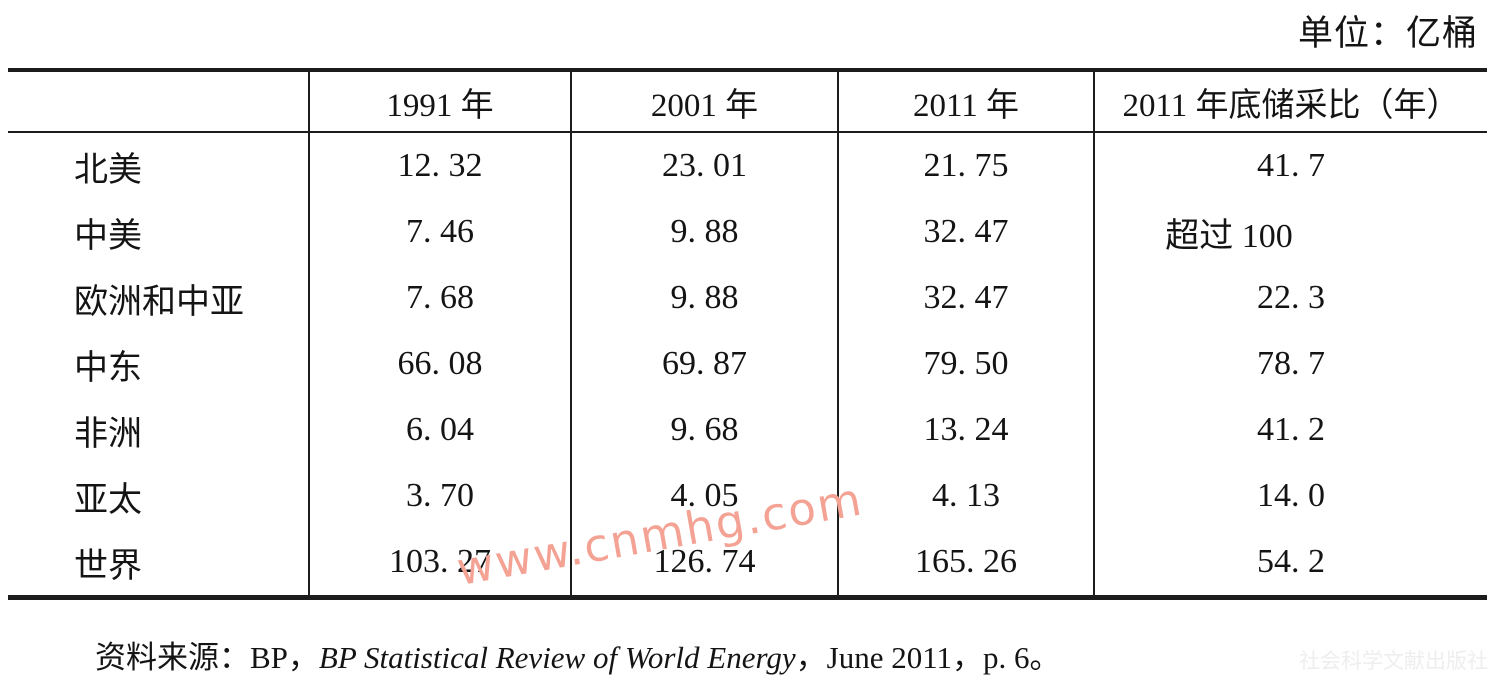  What do you see at coordinates (1290, 430) in the screenshot?
I see `value-cell: 41. 2` at bounding box center [1290, 430].